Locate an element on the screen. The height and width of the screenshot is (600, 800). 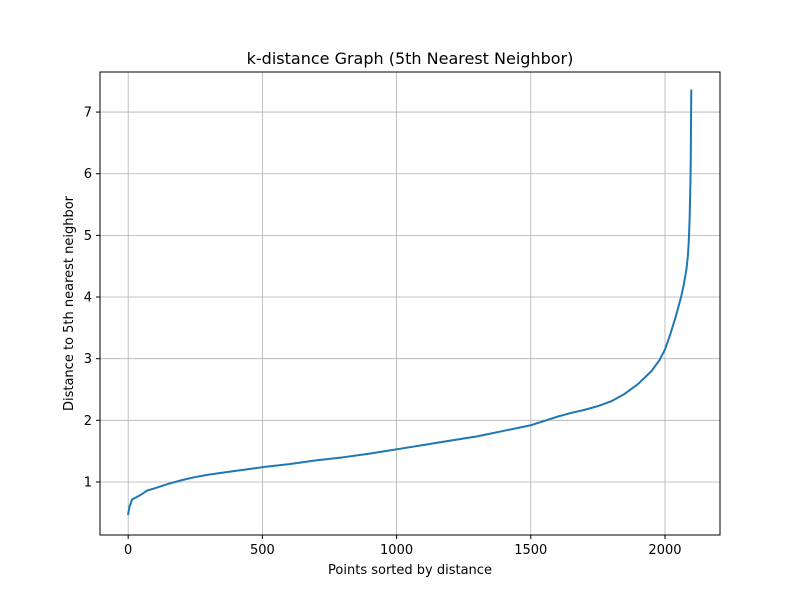
x-tick-label: 1000 is located at coordinates (396, 550).